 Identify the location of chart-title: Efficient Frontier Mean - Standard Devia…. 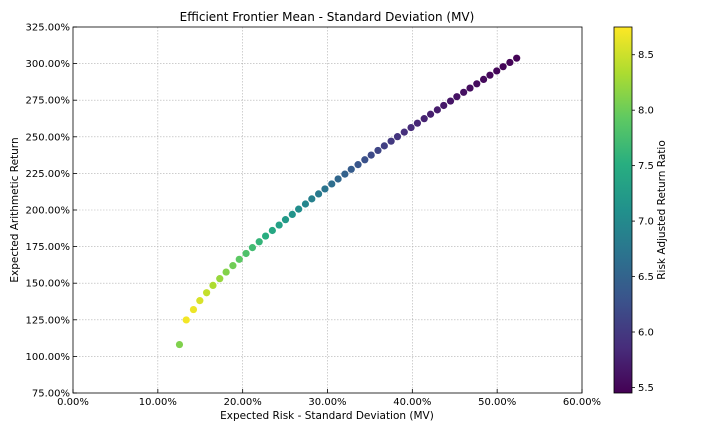
(327, 17).